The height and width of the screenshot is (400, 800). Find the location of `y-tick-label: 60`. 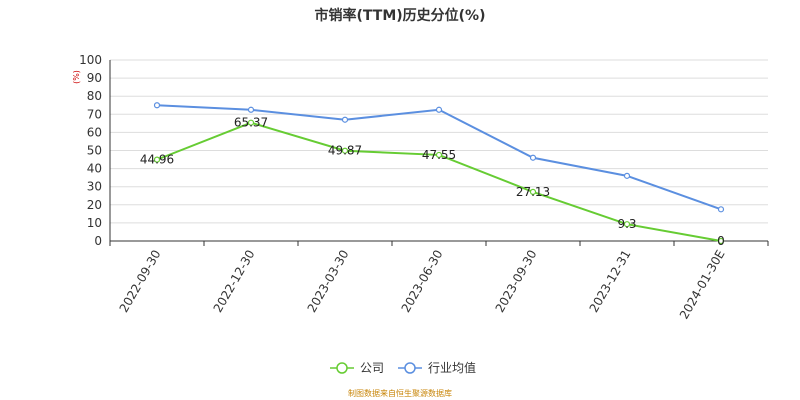

y-tick-label: 60 is located at coordinates (94, 132).